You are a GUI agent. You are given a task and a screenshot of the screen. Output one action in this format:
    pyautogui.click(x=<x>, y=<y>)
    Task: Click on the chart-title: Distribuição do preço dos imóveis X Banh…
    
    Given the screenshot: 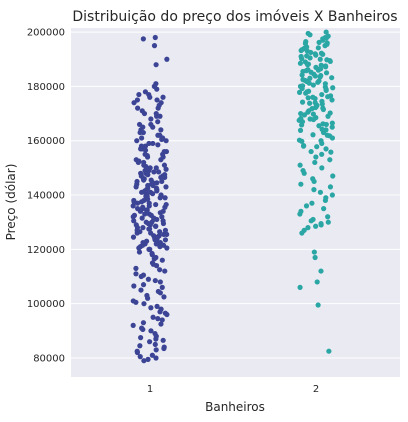 What is the action you would take?
    pyautogui.click(x=234, y=17)
    